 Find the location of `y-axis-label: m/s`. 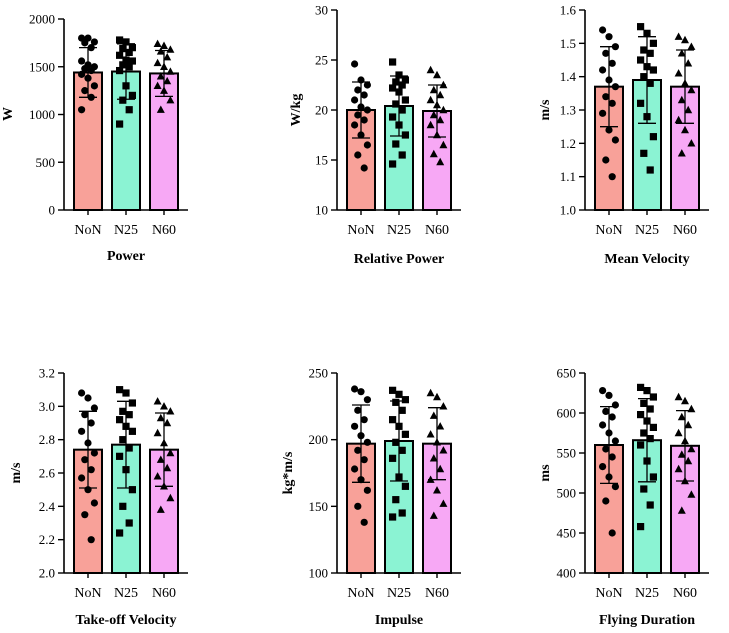

y-axis-label: m/s is located at coordinates (545, 110).